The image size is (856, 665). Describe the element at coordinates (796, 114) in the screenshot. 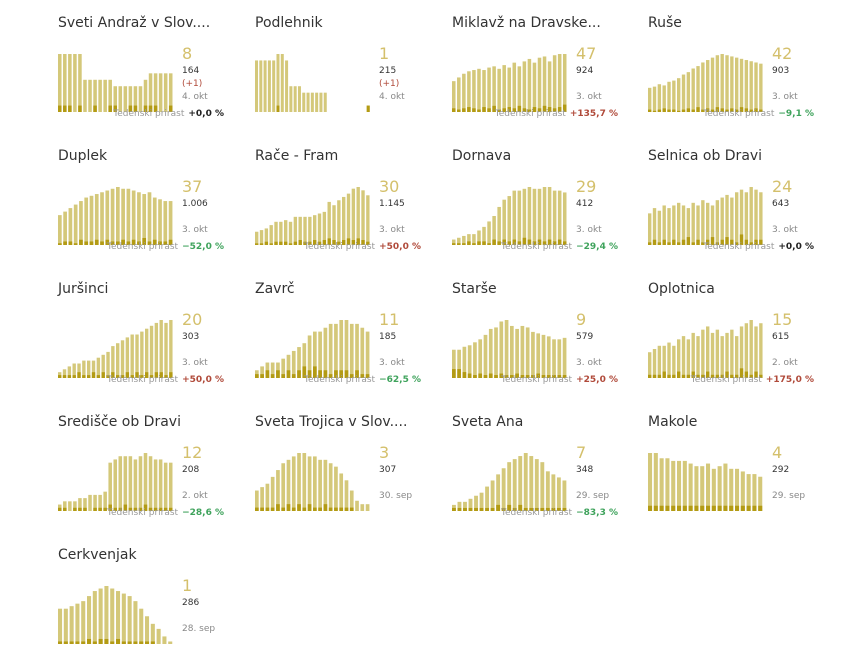

I see `weekly-growth-value: −9,1 %` at that location.